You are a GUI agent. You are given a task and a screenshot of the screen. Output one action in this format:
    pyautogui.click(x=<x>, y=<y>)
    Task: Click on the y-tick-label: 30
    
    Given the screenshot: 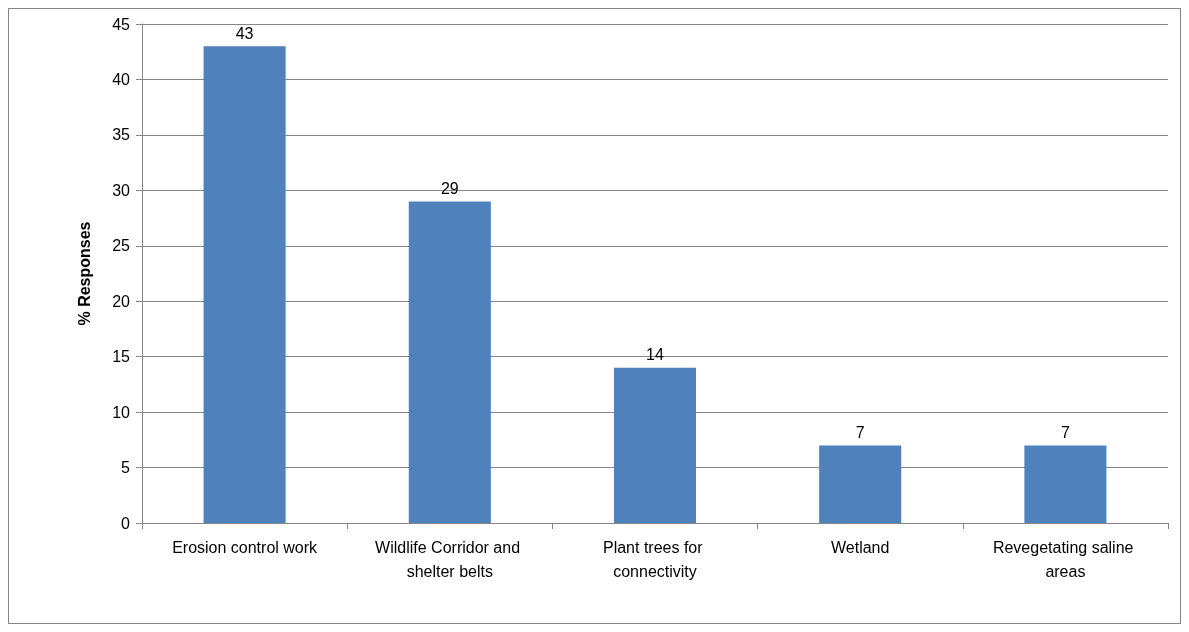 What is the action you would take?
    pyautogui.click(x=121, y=190)
    